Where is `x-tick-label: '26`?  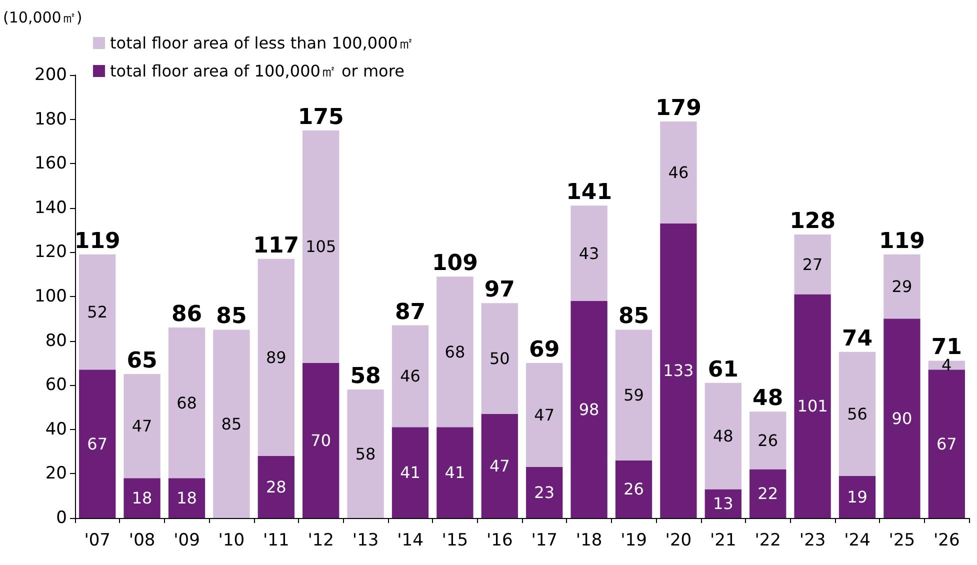
x-tick-label: '26 is located at coordinates (946, 540).